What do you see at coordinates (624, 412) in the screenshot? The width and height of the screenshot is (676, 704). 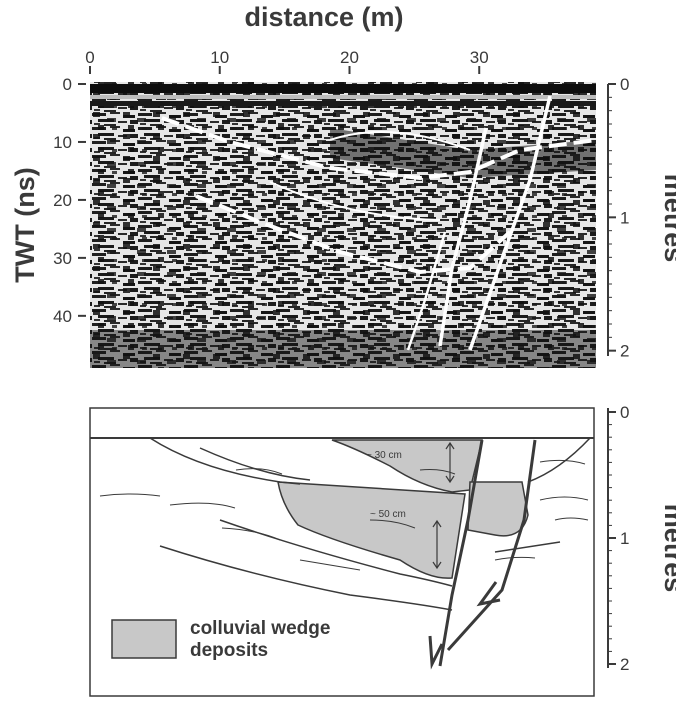 I see `bottom-y-tick-label: 0` at bounding box center [624, 412].